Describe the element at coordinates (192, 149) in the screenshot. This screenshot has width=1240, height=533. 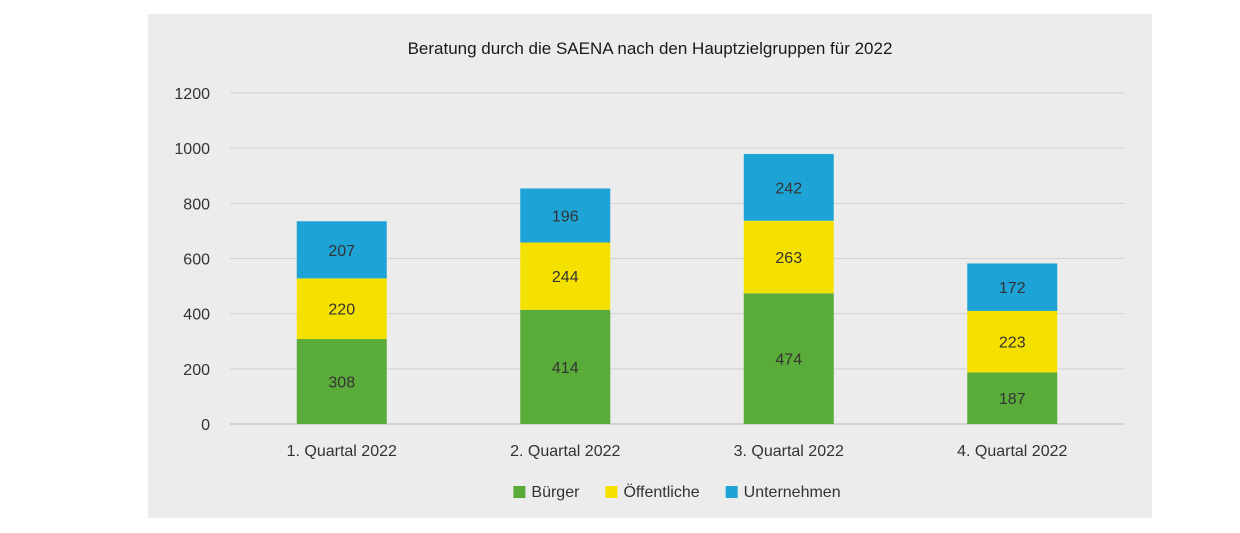
I see `y-tick-label: 1000` at that location.